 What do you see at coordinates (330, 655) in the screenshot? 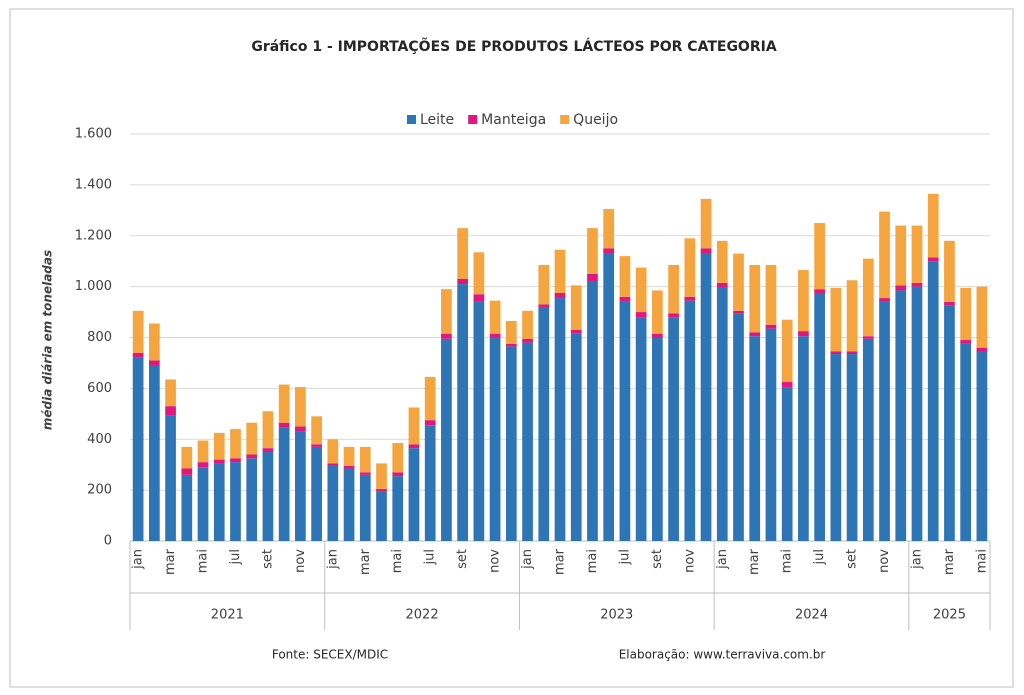
I see `source: Fonte: SECEX/MDIC` at bounding box center [330, 655].